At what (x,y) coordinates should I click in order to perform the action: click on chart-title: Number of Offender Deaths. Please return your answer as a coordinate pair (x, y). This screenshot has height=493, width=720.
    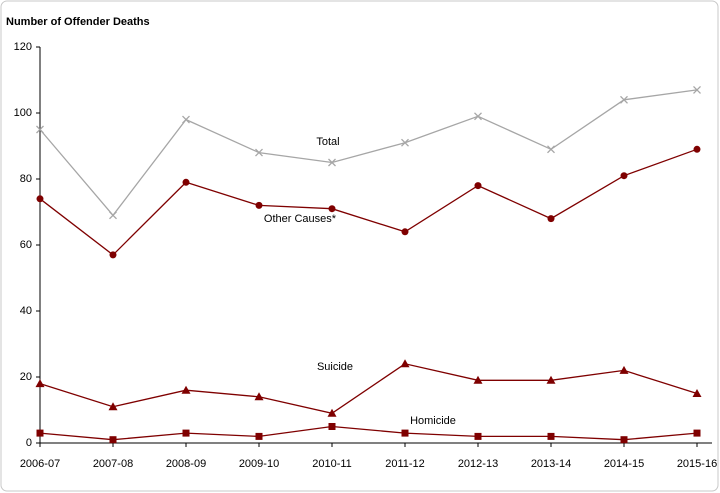
    Looking at the image, I should click on (78, 22).